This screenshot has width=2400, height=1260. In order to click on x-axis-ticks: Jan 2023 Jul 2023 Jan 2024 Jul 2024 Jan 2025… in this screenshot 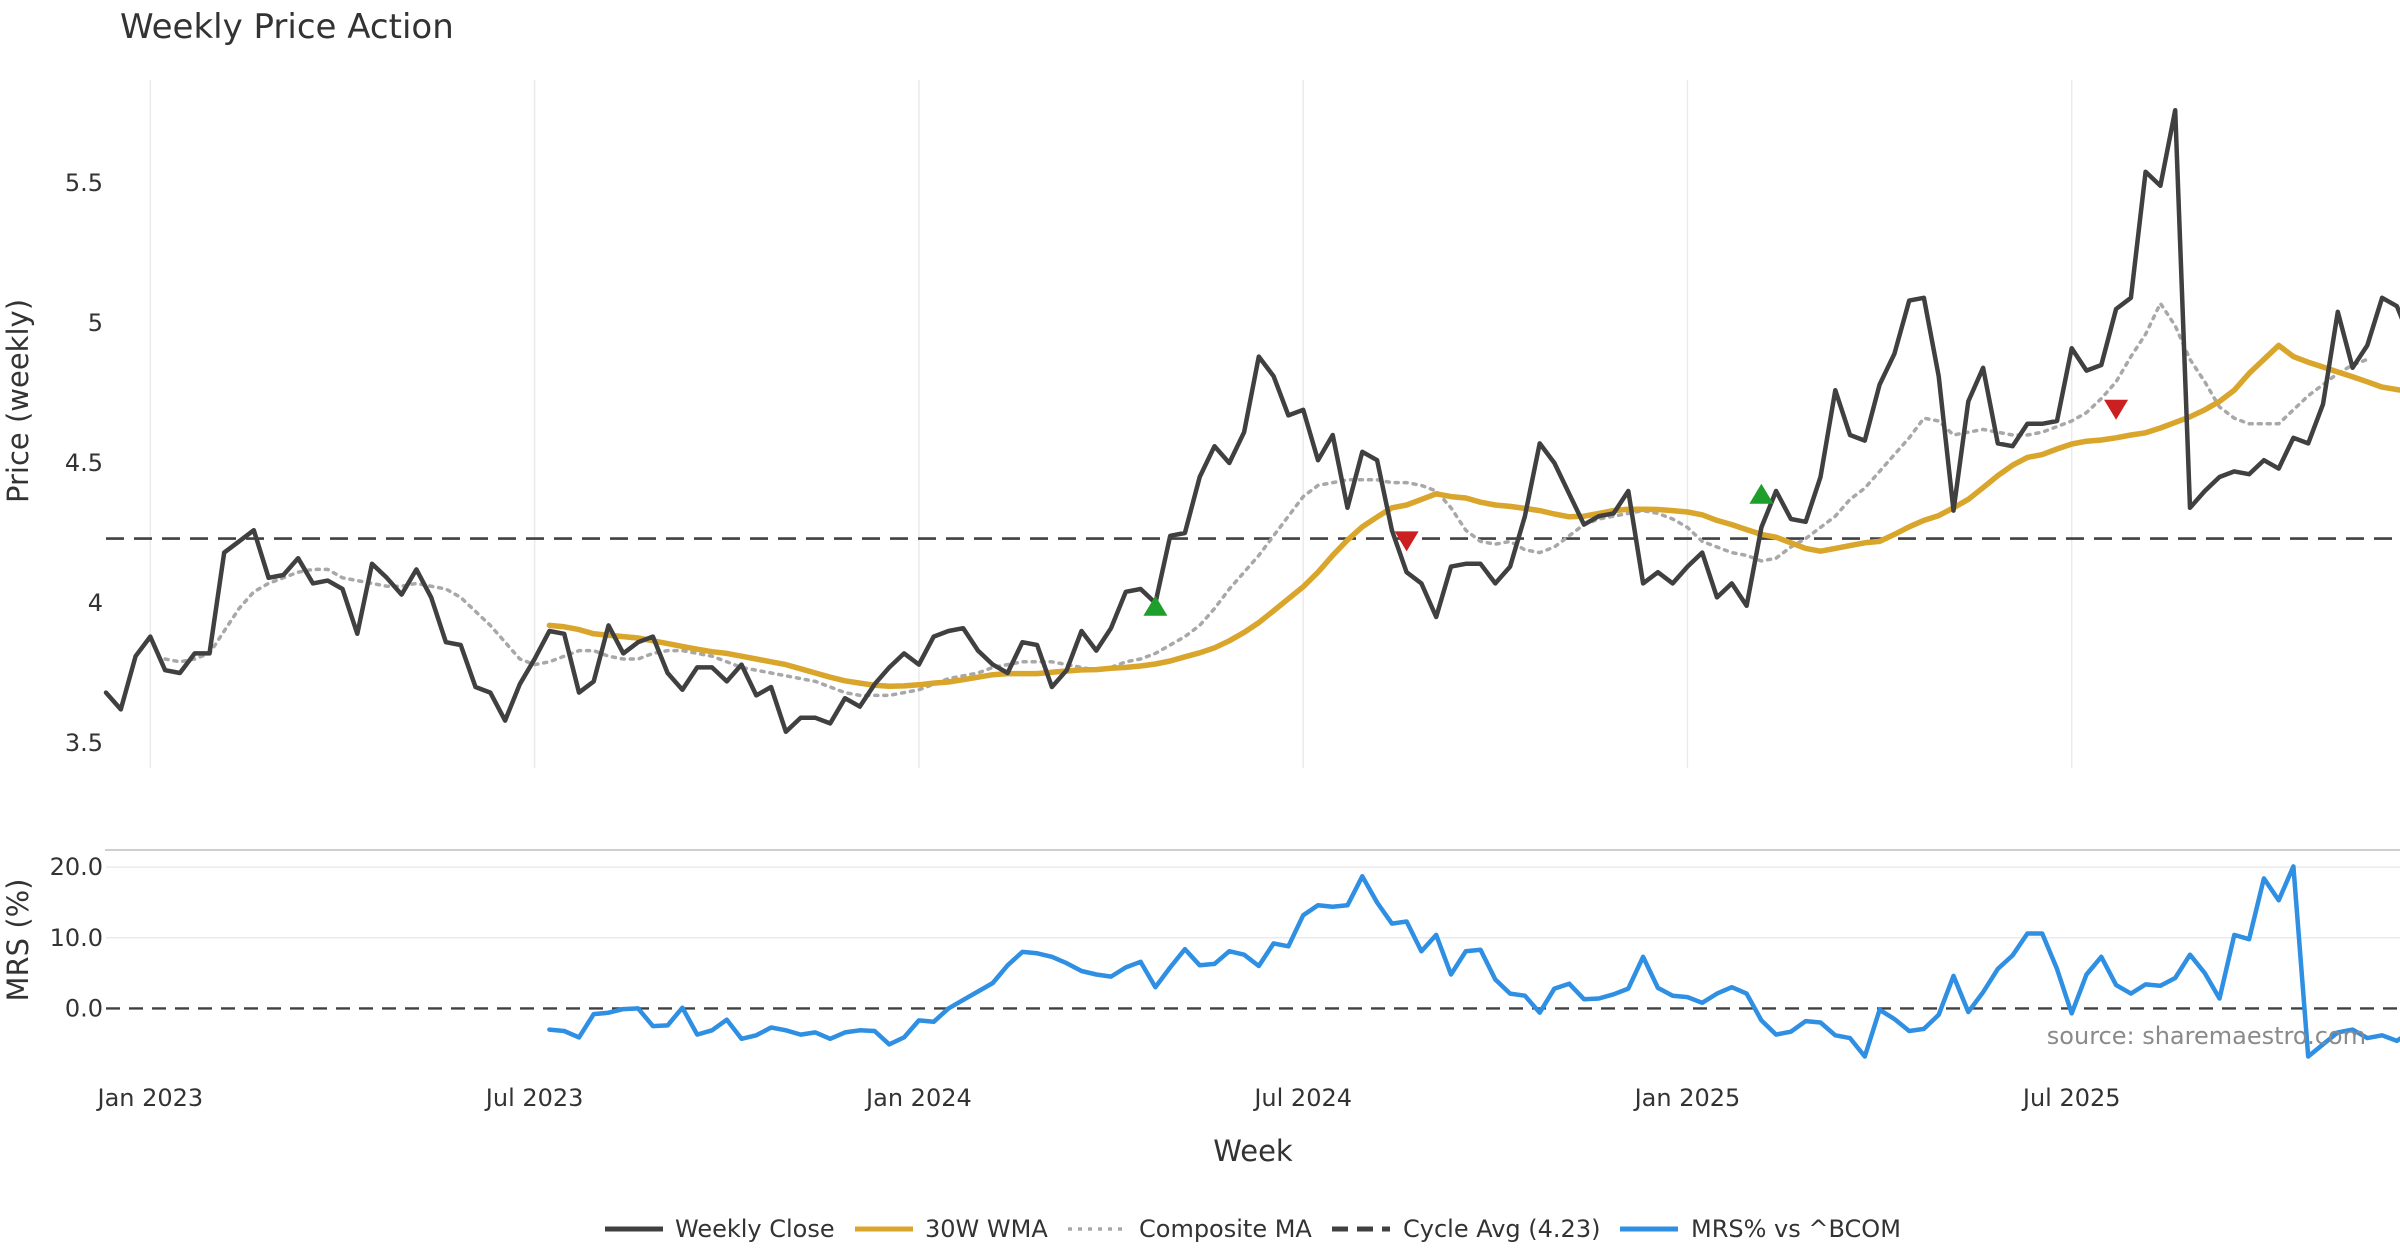, I will do `click(1107, 1098)`.